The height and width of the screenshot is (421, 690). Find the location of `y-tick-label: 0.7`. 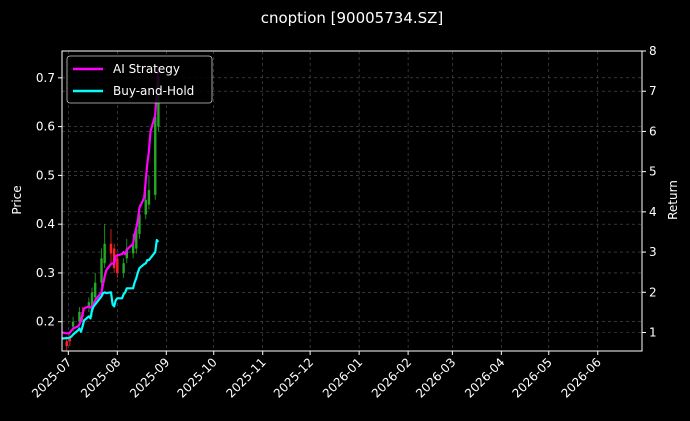

y-tick-label: 0.7 is located at coordinates (45, 78).